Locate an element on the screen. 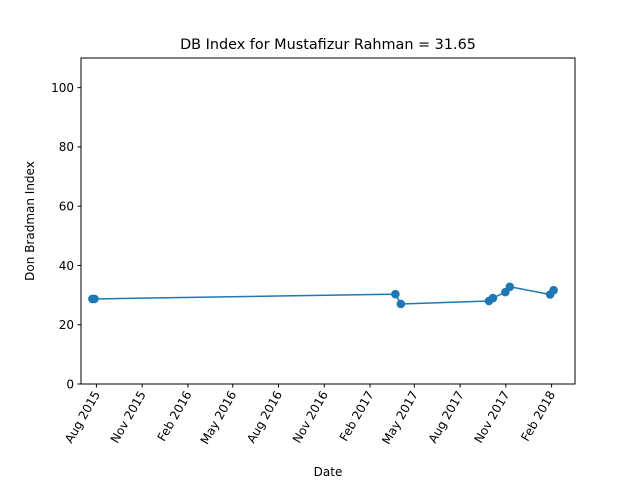 The width and height of the screenshot is (640, 480). y-tick-label: 100 is located at coordinates (62, 88).